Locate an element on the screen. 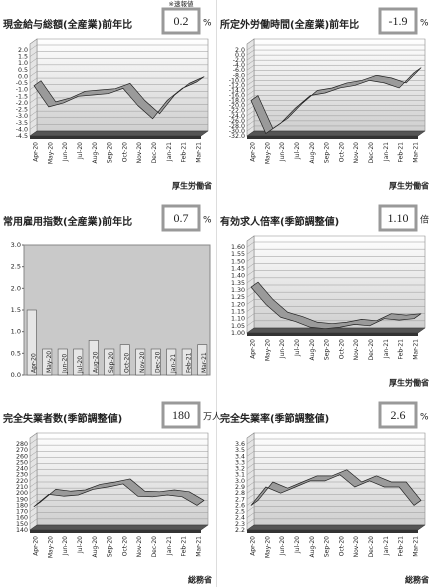  chart-title: 常用雇用指数(全産業)前年比 is located at coordinates (67, 221).